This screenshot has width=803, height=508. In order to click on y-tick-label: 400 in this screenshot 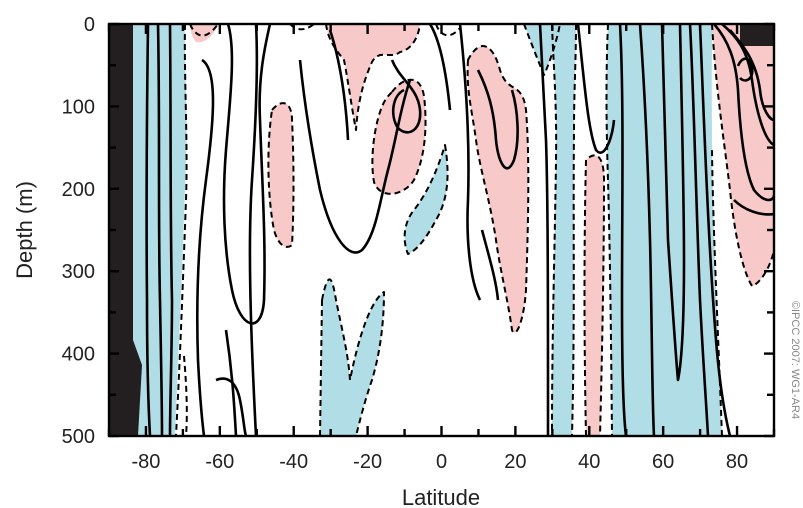, I will do `click(78, 355)`.